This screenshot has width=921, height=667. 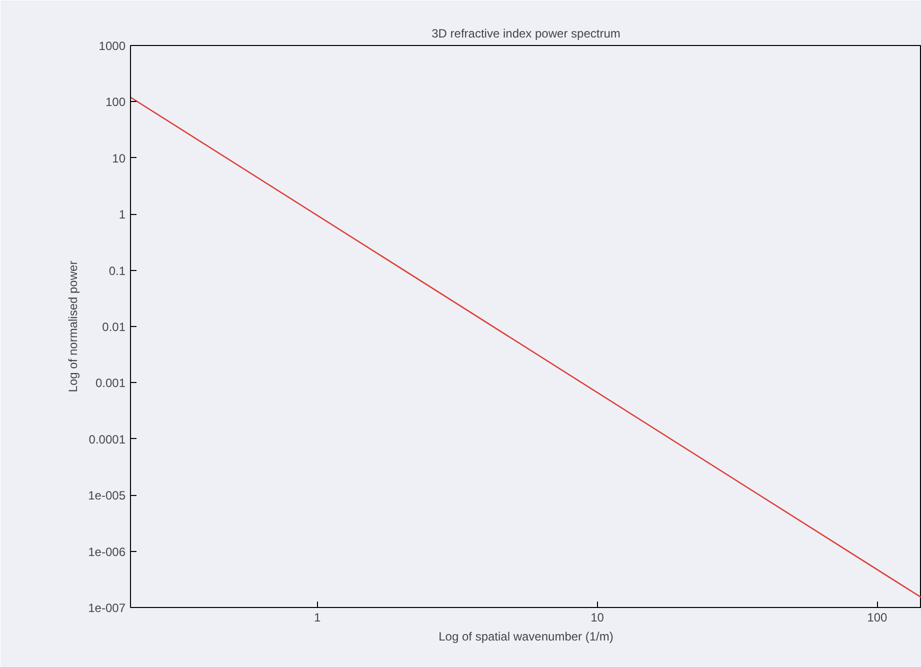 What do you see at coordinates (122, 215) in the screenshot?
I see `y-tick-label: 1` at bounding box center [122, 215].